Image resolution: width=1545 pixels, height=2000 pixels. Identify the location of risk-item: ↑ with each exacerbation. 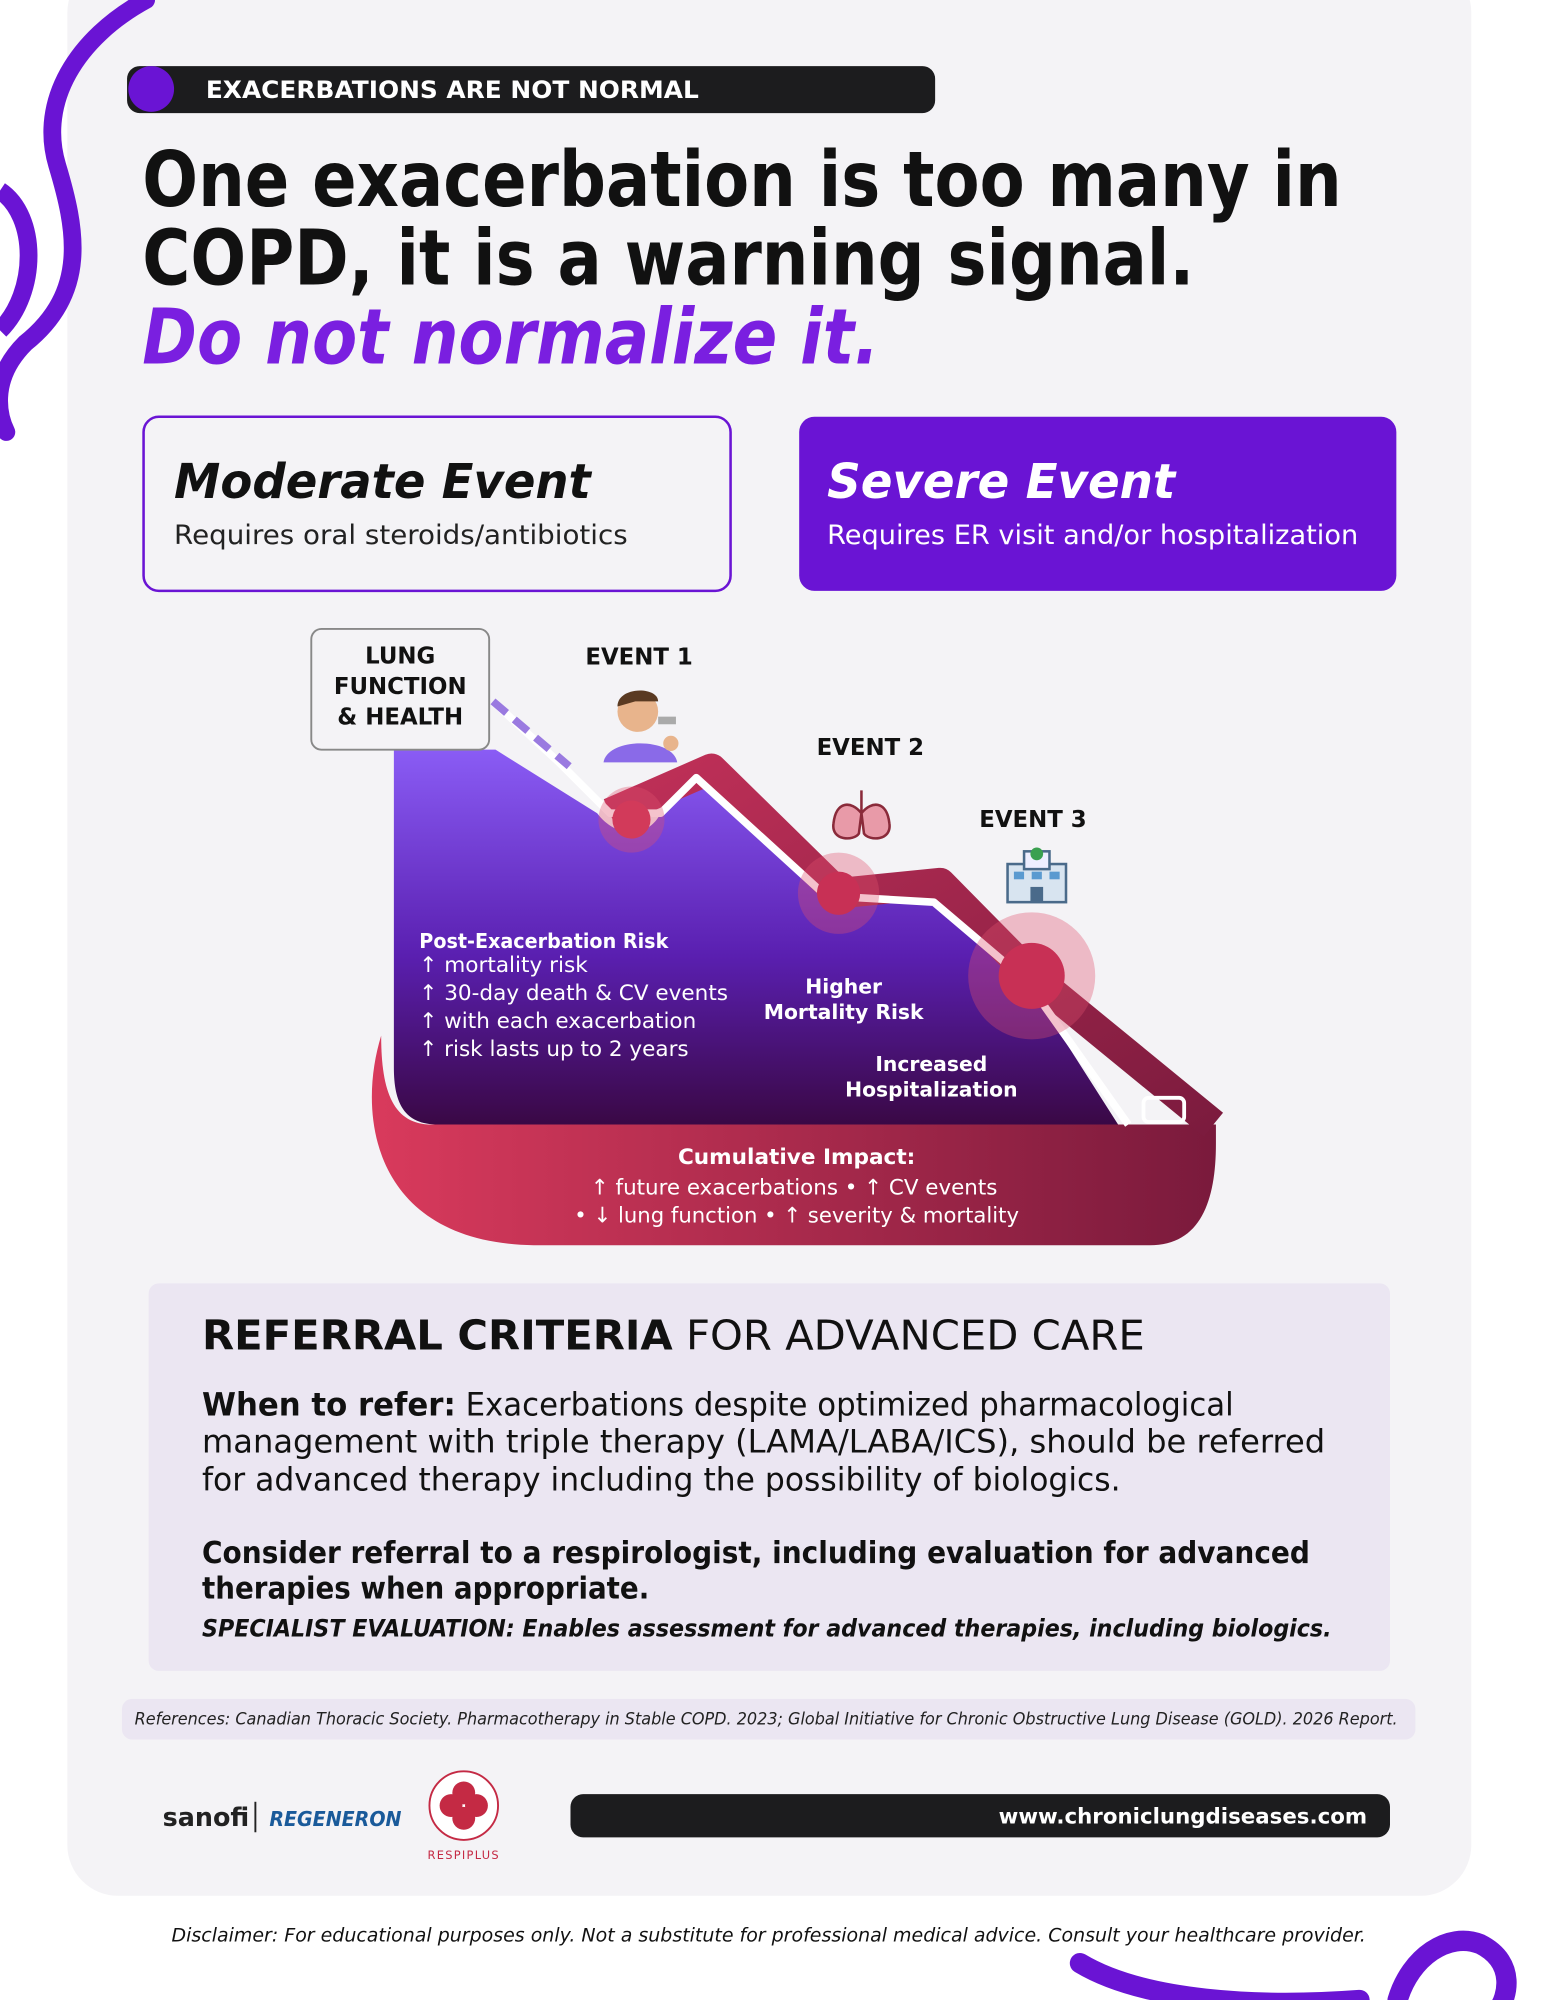
(557, 1021).